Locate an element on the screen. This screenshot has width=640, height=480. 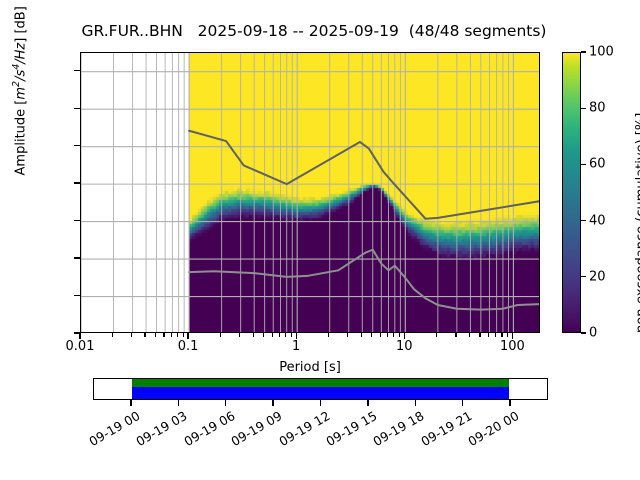
colorbar-tick-label: 80 is located at coordinates (597, 108).